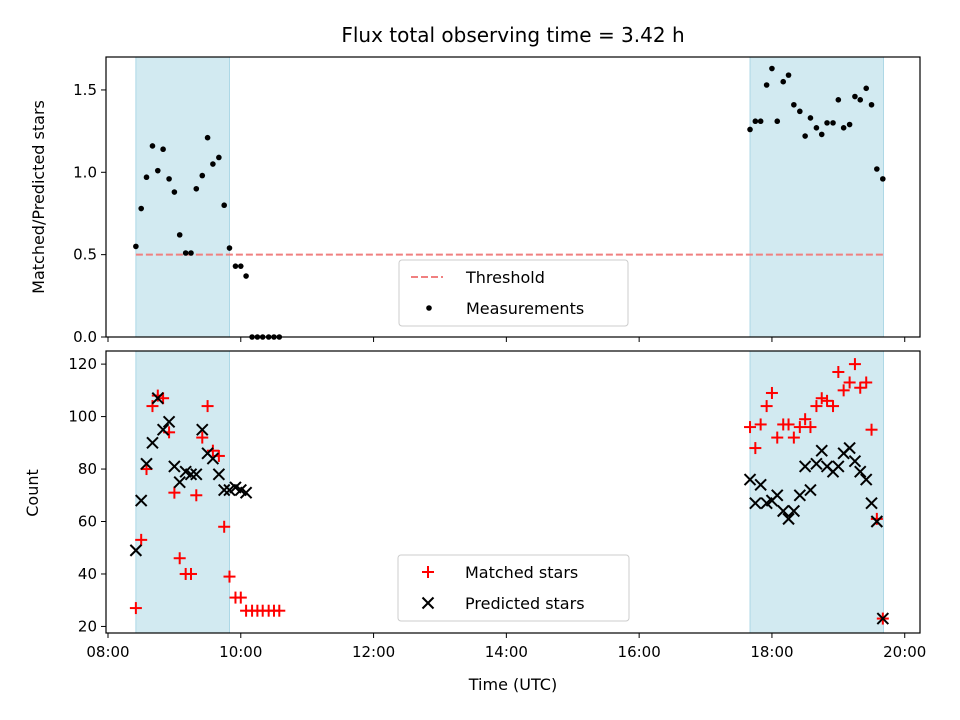 The image size is (960, 720). What do you see at coordinates (32, 493) in the screenshot?
I see `y-axis-label-count: Count` at bounding box center [32, 493].